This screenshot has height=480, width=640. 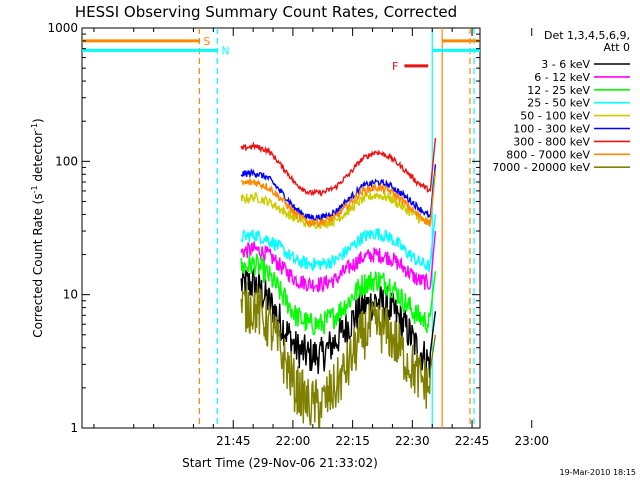 I want to click on legend-label: 100 - 300 keV, so click(x=551, y=129).